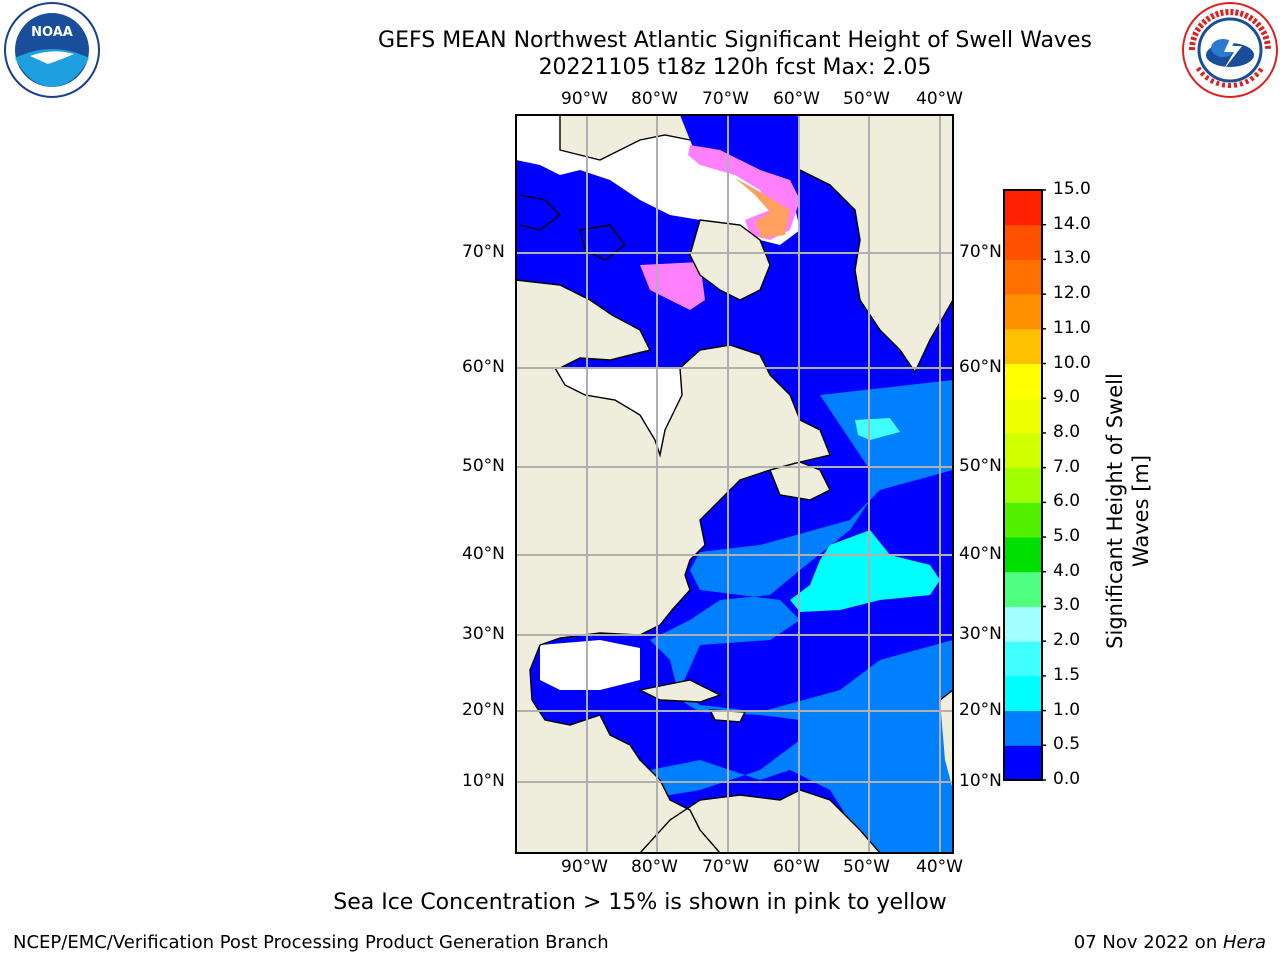  I want to click on land-greenland, so click(876, 243).